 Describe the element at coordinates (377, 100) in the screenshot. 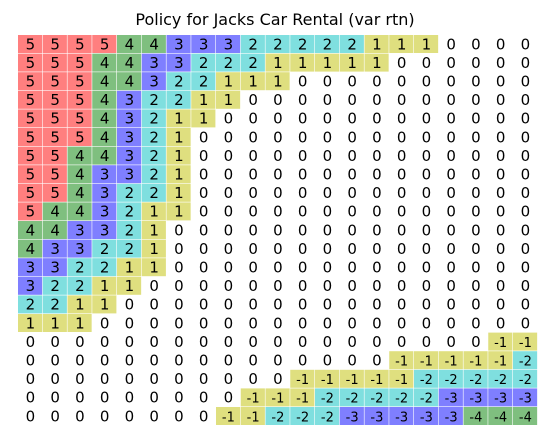

I see `cell-label-3-14: 0` at that location.